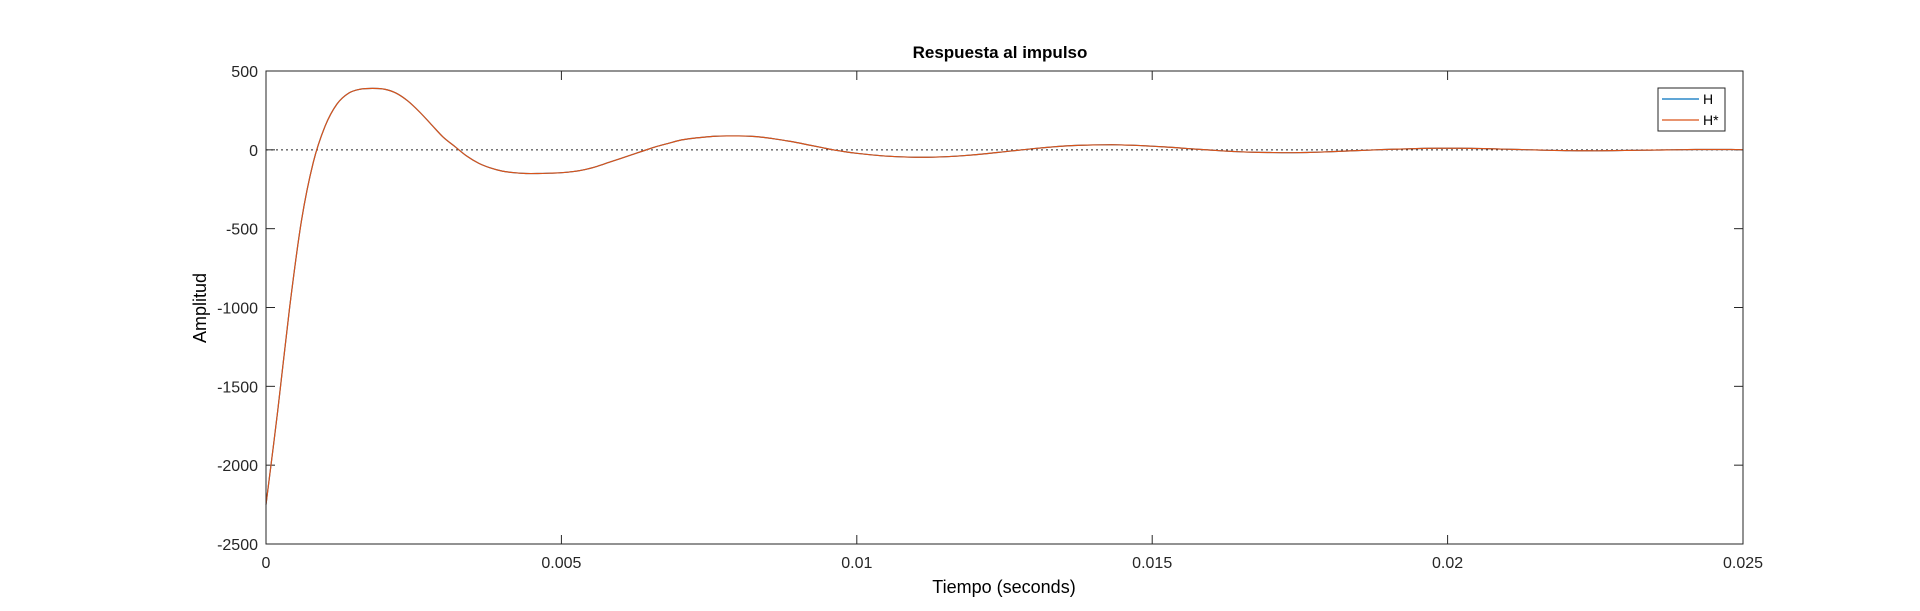 Image resolution: width=1920 pixels, height=611 pixels. What do you see at coordinates (1708, 99) in the screenshot?
I see `legend-label-h: H` at bounding box center [1708, 99].